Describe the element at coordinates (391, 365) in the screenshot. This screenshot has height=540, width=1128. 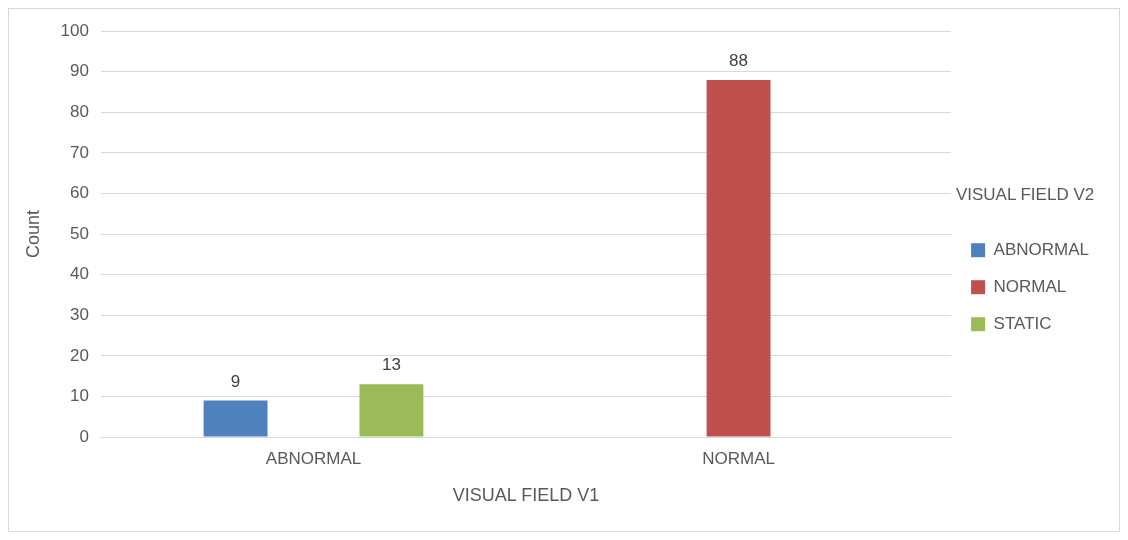
I see `data-label: 13` at that location.